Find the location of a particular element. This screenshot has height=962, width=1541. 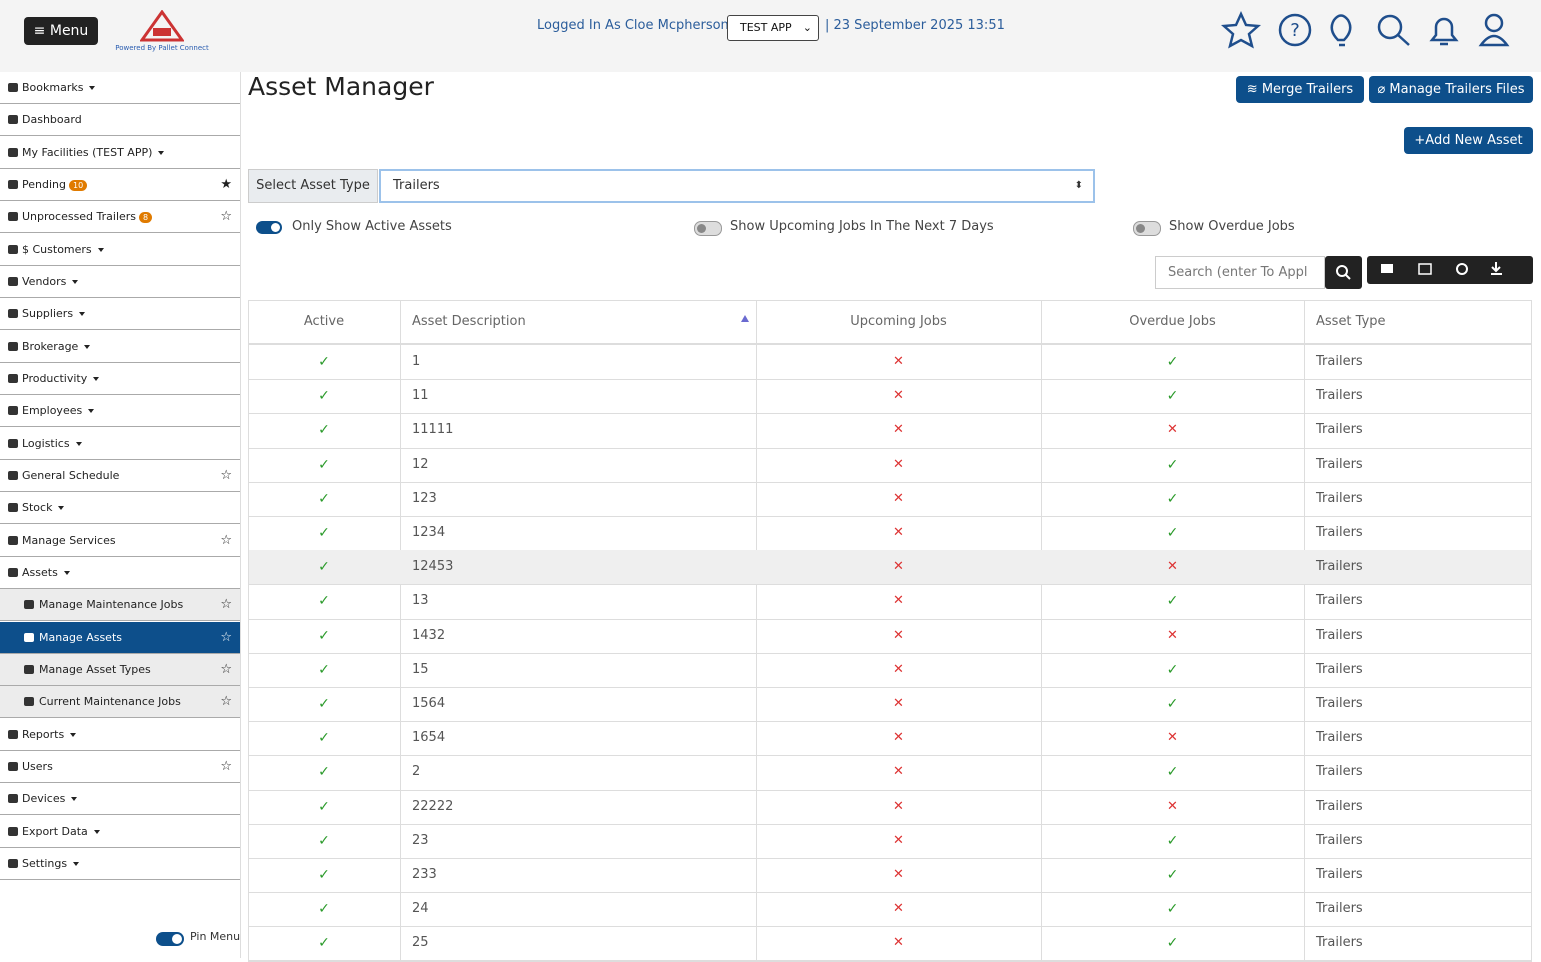

merge-trailers-button: ≋ Merge Trailers is located at coordinates (1300, 89).